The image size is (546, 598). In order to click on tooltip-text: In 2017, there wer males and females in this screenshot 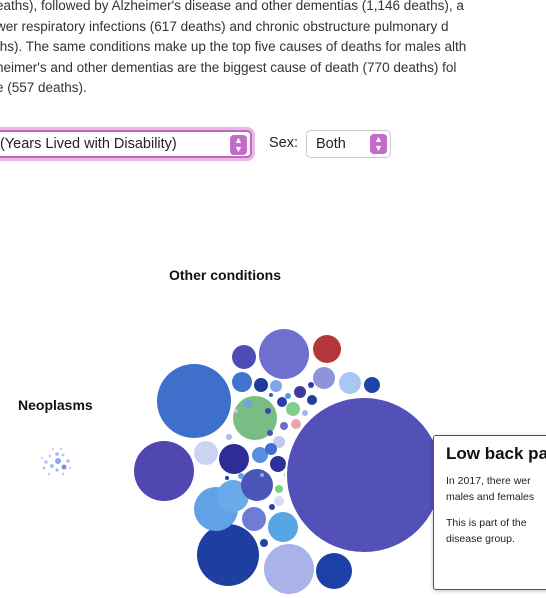, I will do `click(496, 489)`.